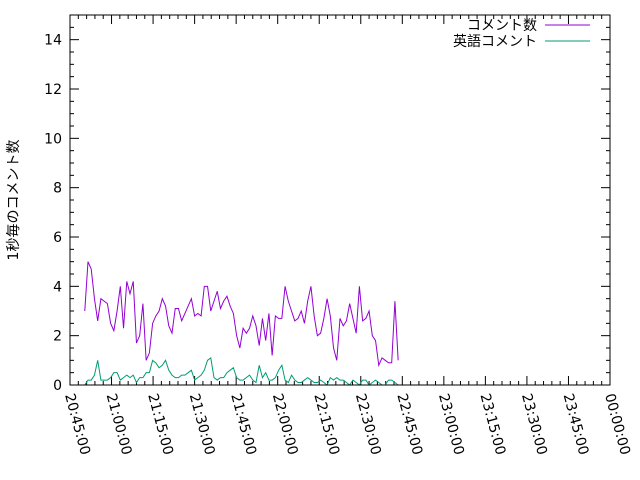 The height and width of the screenshot is (480, 640). Describe the element at coordinates (326, 424) in the screenshot. I see `x-tick-label: 22:15:00` at that location.